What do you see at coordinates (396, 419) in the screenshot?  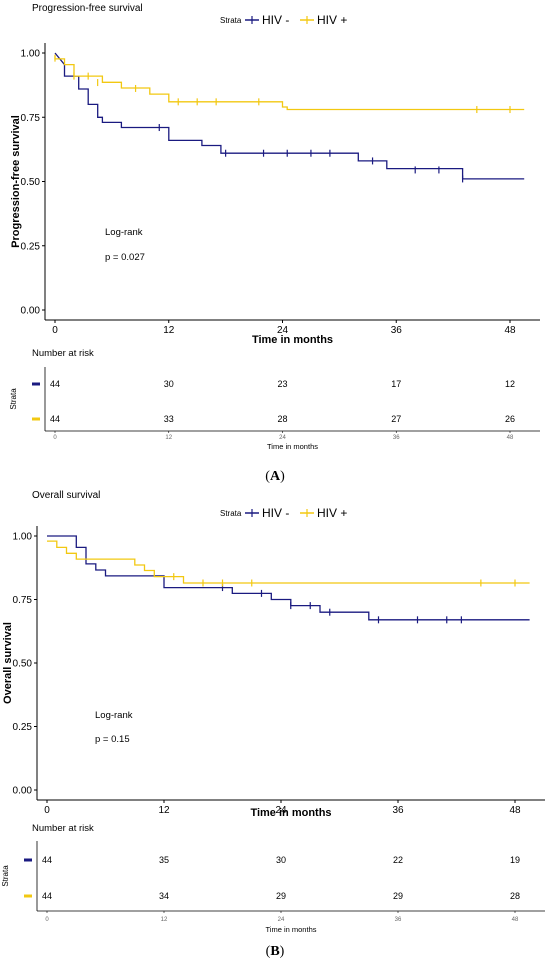 I see `risk-count: 27` at bounding box center [396, 419].